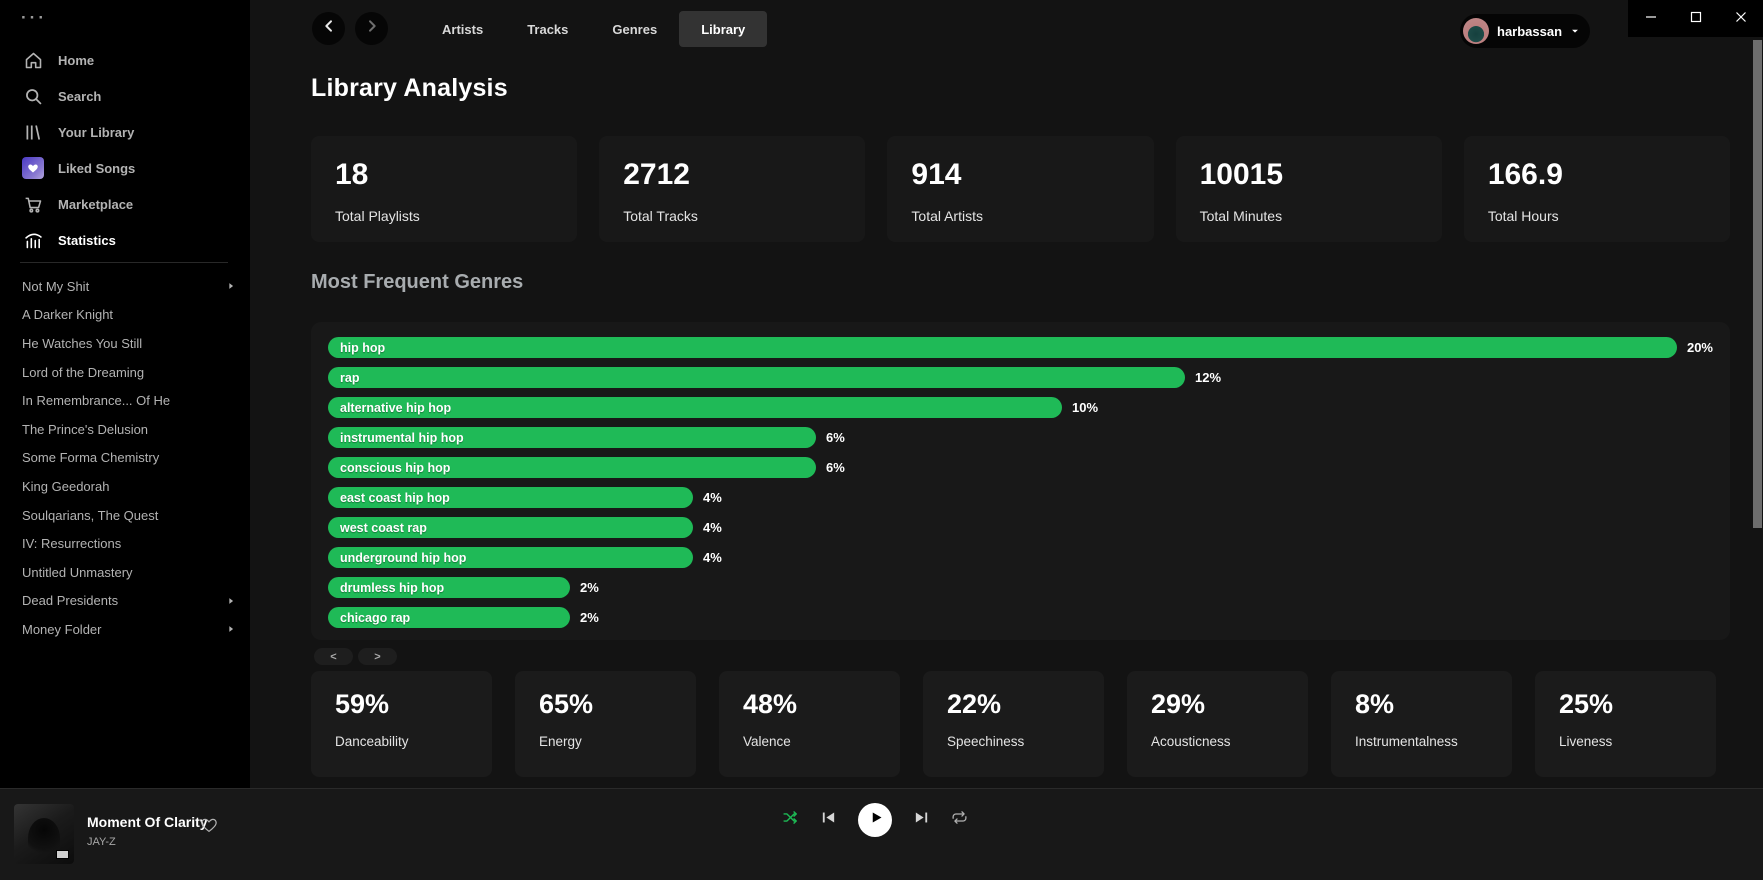  What do you see at coordinates (1375, 704) in the screenshot?
I see `feature-value: 8%` at bounding box center [1375, 704].